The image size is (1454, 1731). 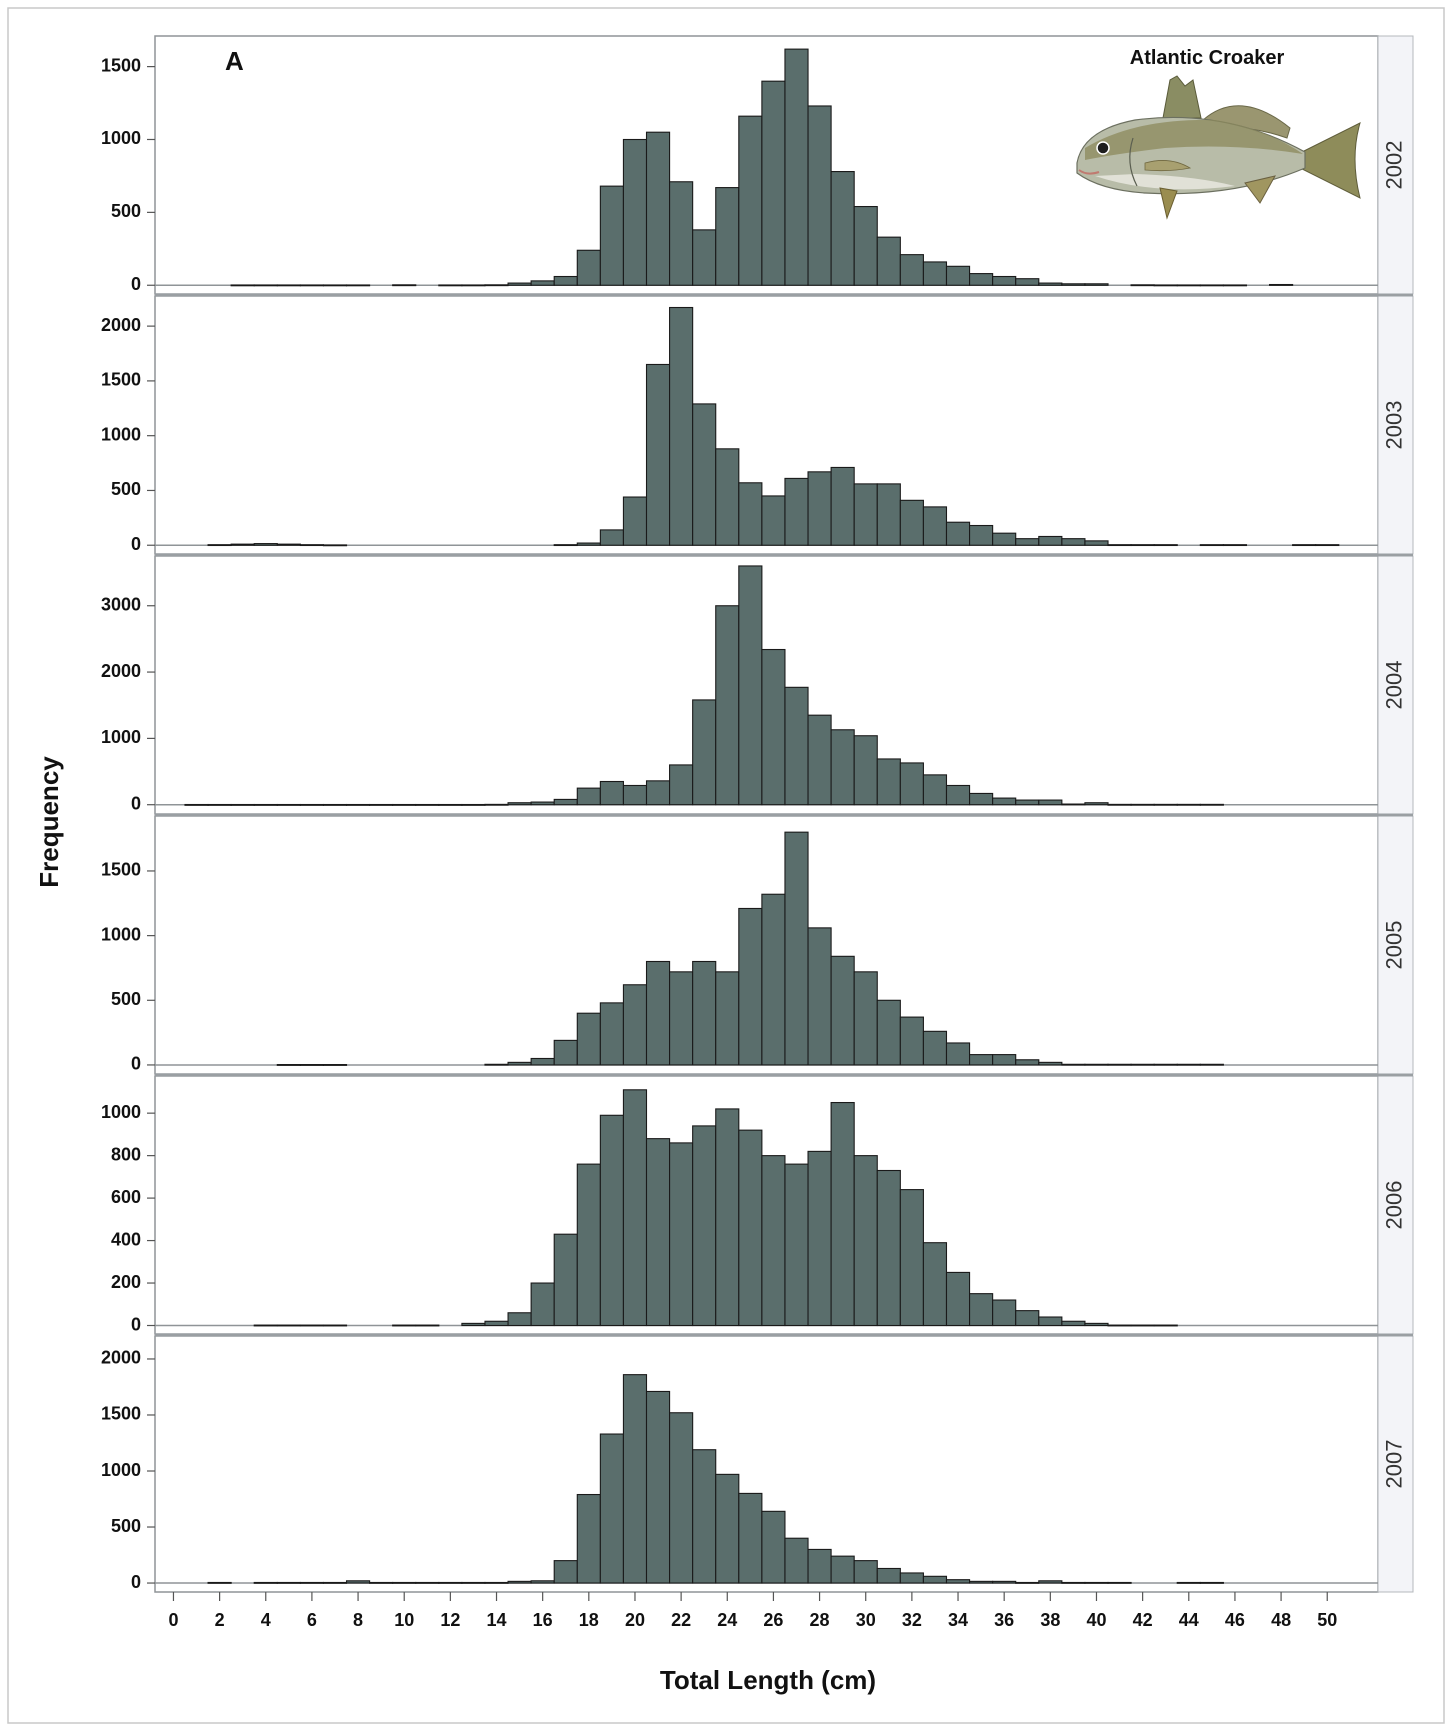 I want to click on year-label: 2003, so click(x=1393, y=425).